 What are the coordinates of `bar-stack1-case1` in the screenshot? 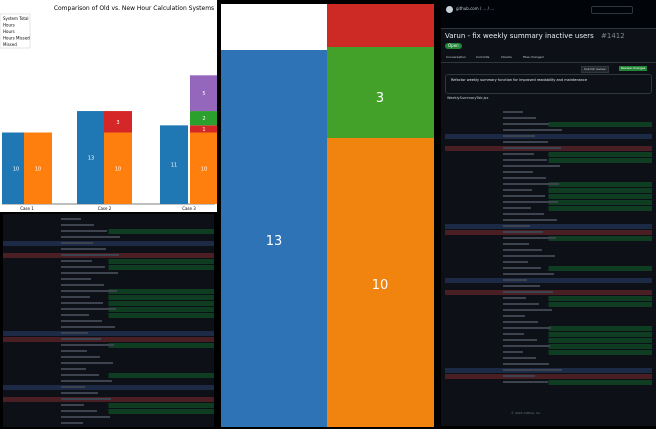 It's located at (38, 168).